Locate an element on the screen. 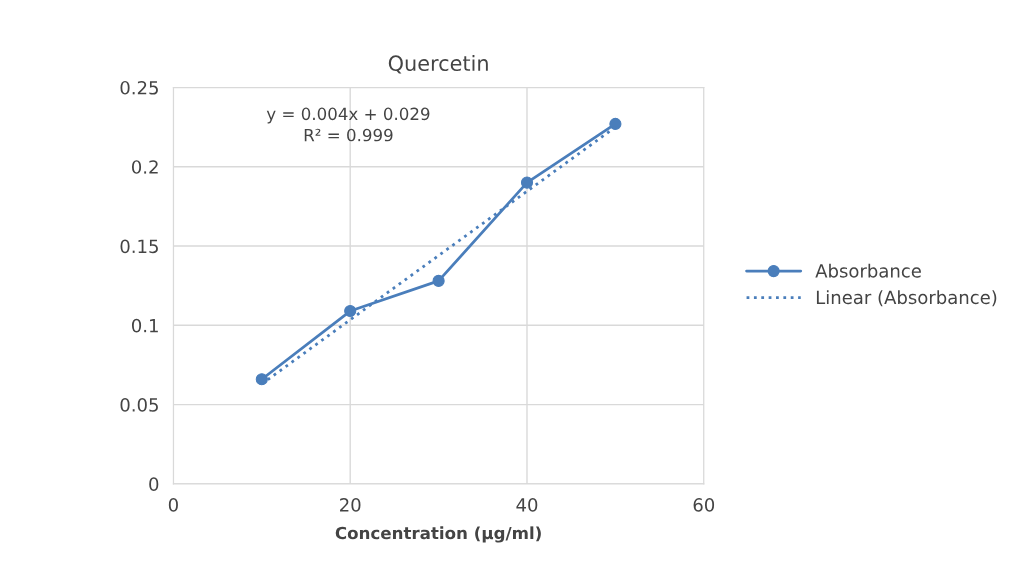  y-tick-label: 0.15 is located at coordinates (139, 246).